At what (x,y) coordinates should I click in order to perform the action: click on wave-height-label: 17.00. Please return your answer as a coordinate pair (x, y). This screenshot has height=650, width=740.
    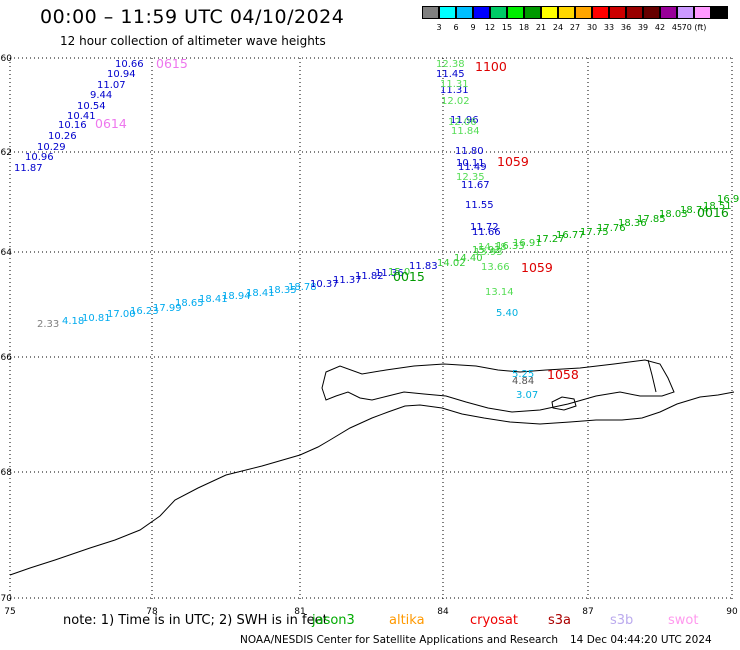
    Looking at the image, I should click on (121, 314).